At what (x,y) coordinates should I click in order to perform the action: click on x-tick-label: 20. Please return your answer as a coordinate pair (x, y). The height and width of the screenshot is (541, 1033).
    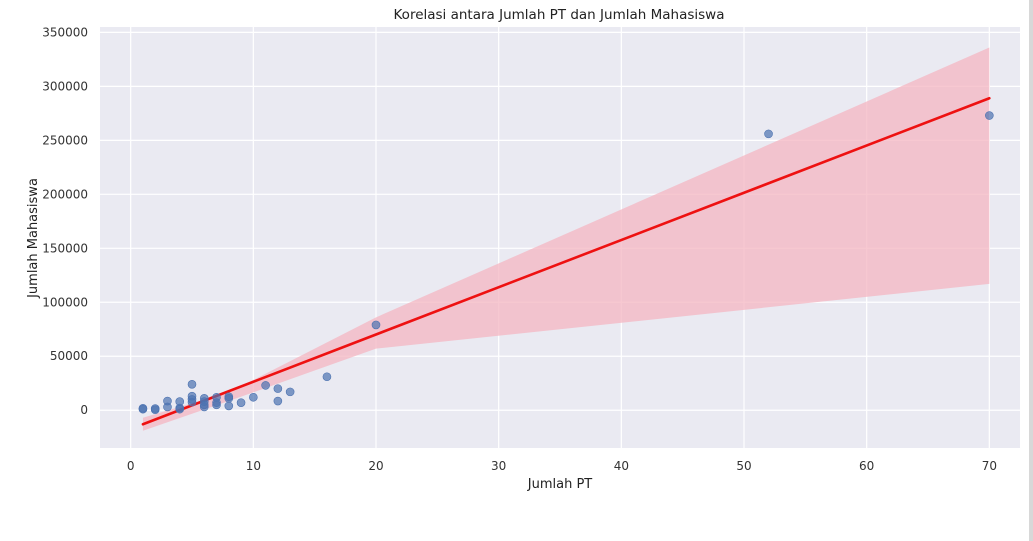
    Looking at the image, I should click on (375, 466).